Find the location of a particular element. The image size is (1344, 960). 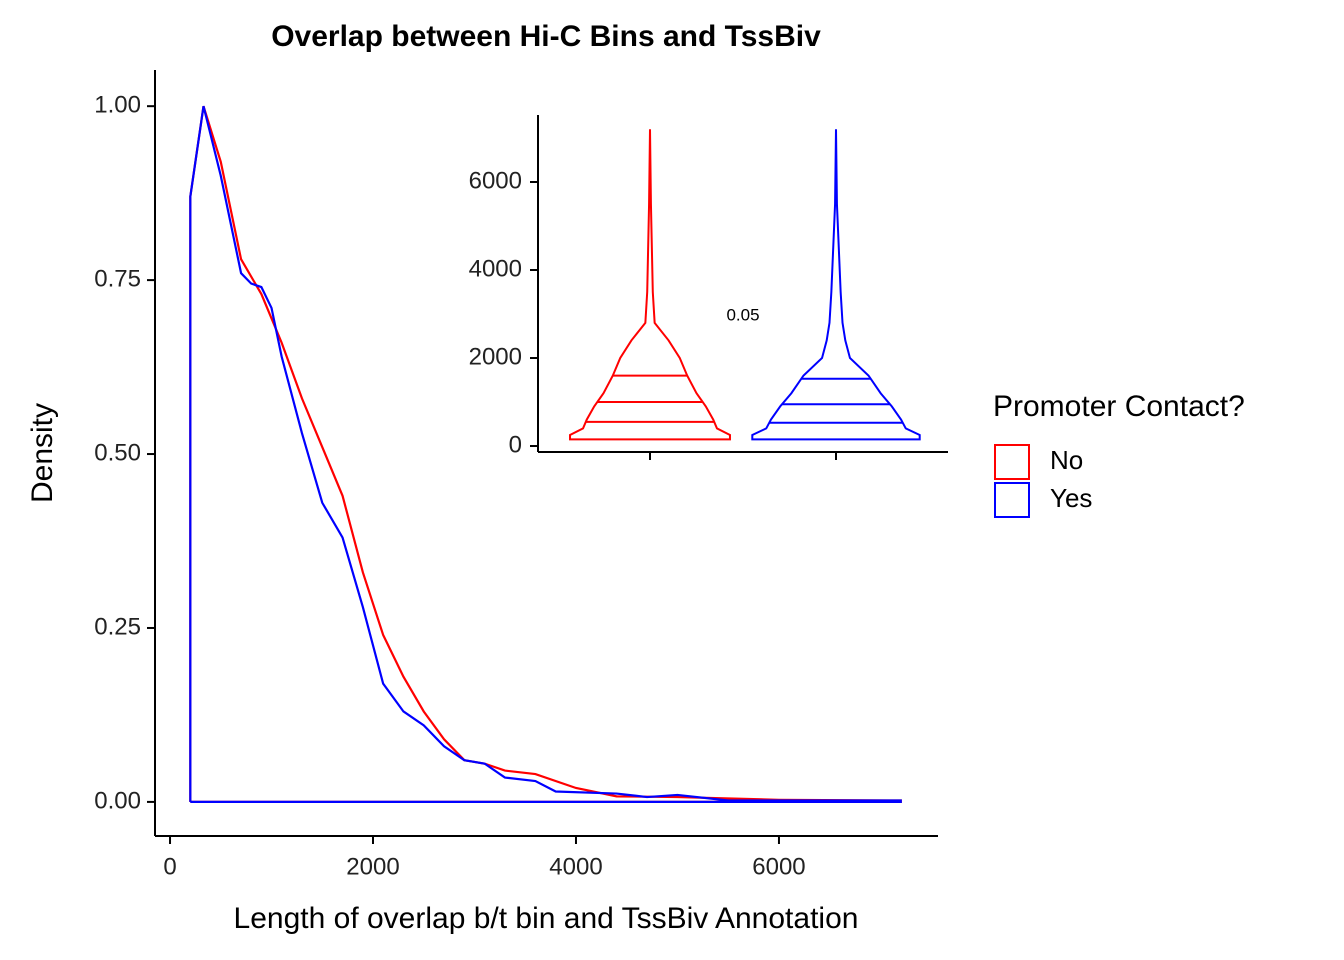

x-tick-label: 4000 is located at coordinates (575, 866).